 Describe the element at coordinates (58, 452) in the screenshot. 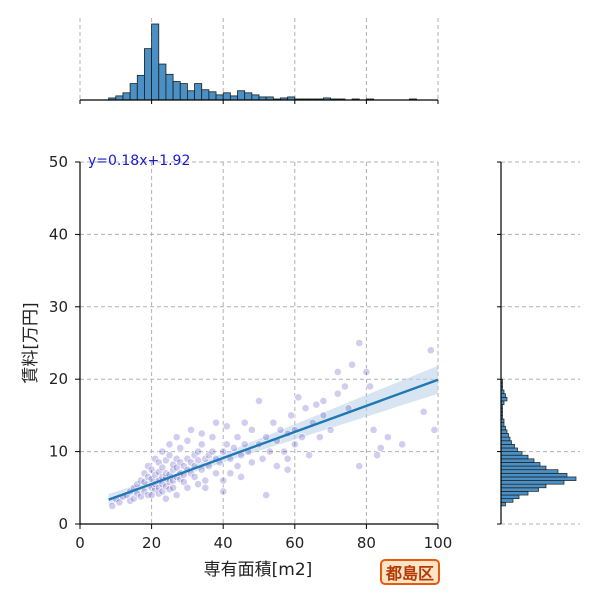

I see `y-tick-label: 10` at that location.